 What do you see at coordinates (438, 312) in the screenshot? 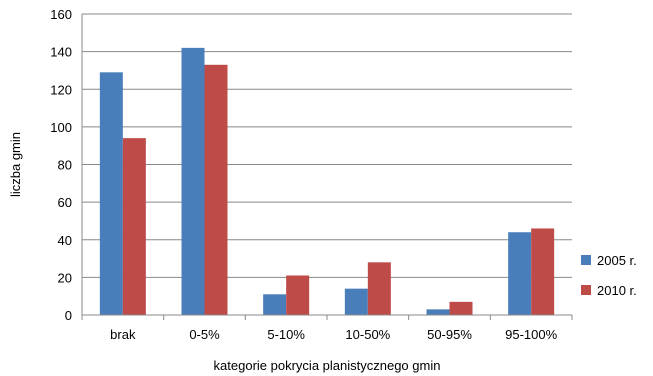
I see `bar-series1-50-95%` at bounding box center [438, 312].